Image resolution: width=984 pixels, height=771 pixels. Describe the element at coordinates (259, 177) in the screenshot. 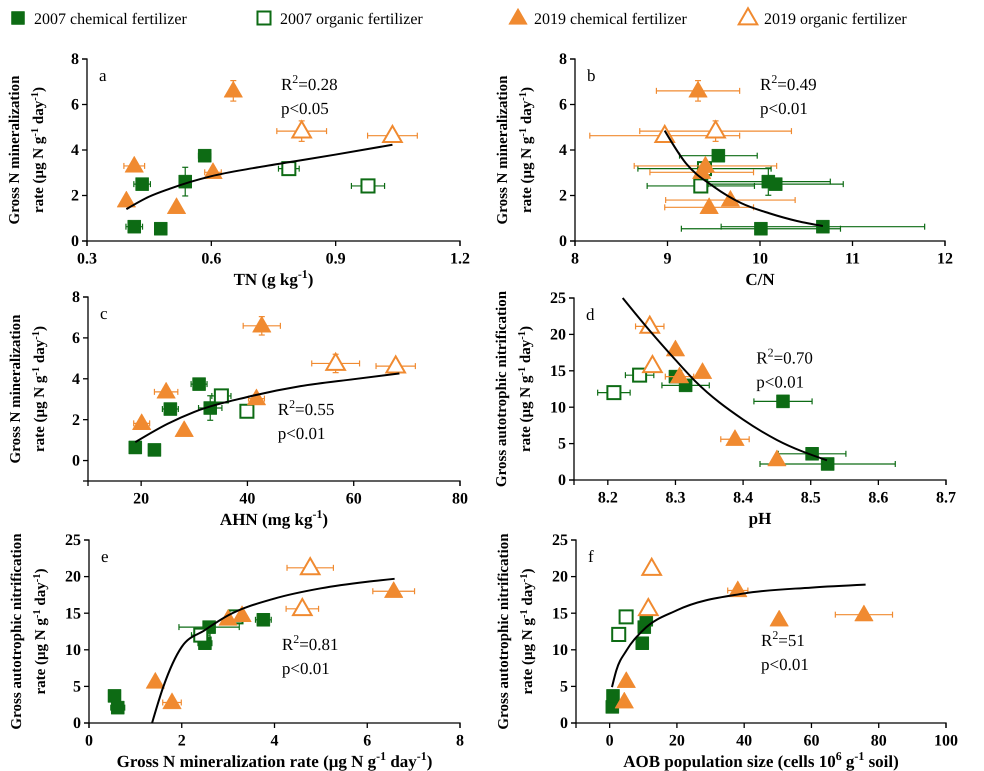

I see `line-series` at that location.